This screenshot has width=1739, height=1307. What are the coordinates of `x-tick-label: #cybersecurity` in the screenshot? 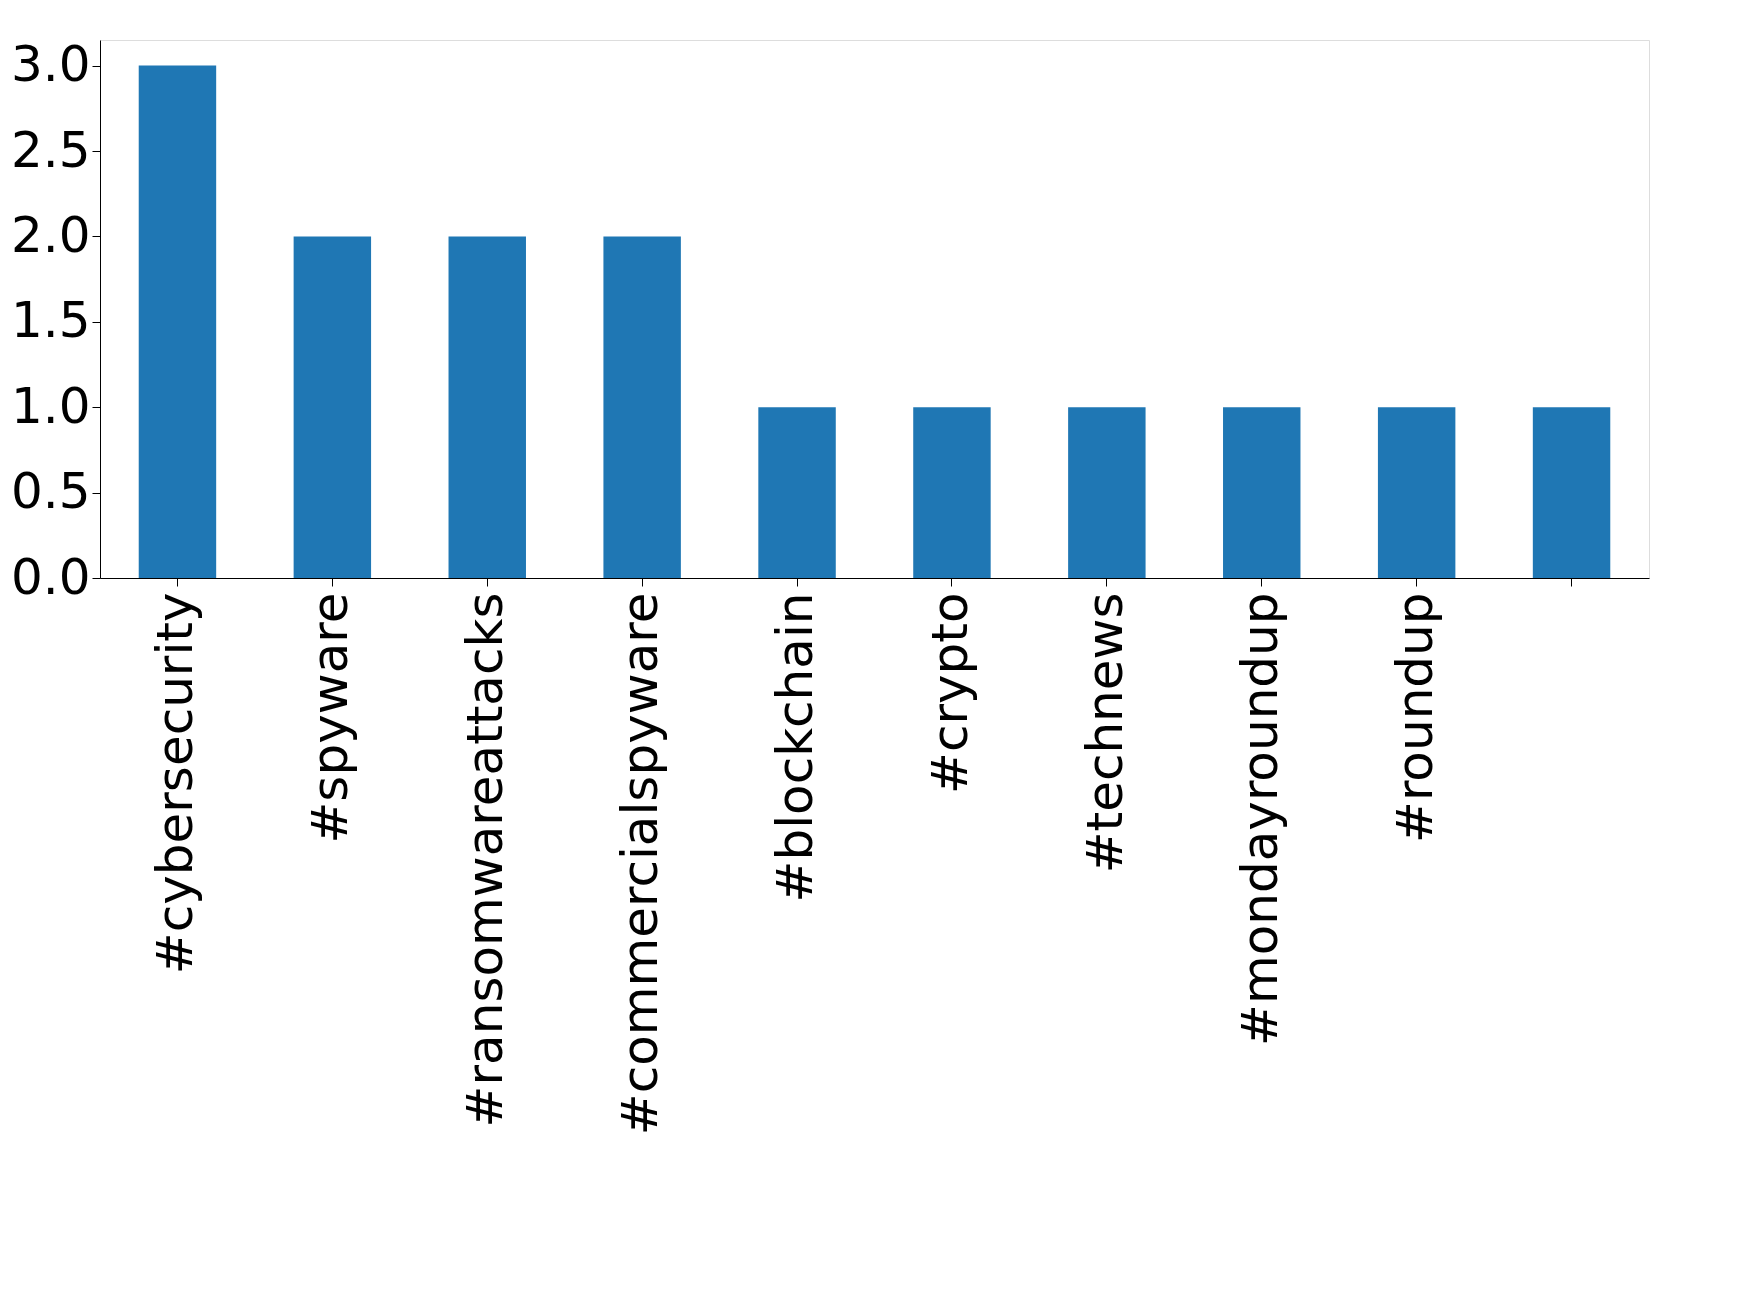 It's located at (175, 783).